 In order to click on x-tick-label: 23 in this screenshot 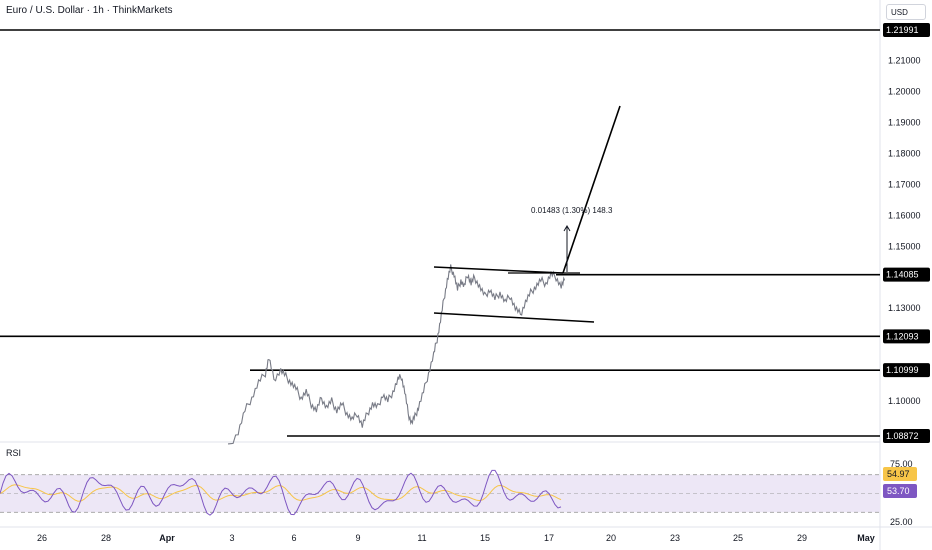, I will do `click(675, 538)`.